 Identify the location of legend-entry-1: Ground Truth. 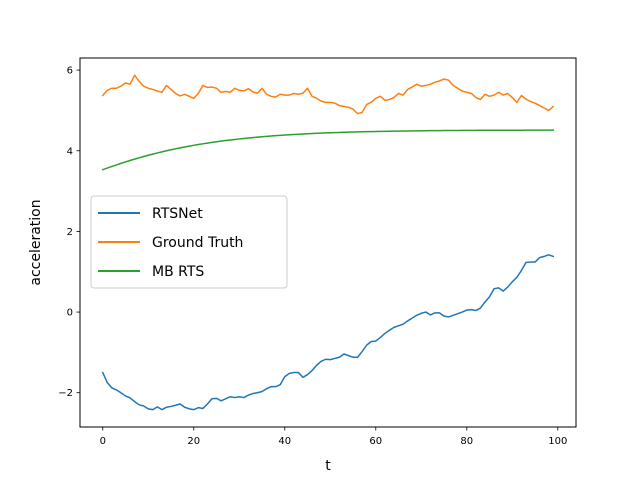
(197, 243).